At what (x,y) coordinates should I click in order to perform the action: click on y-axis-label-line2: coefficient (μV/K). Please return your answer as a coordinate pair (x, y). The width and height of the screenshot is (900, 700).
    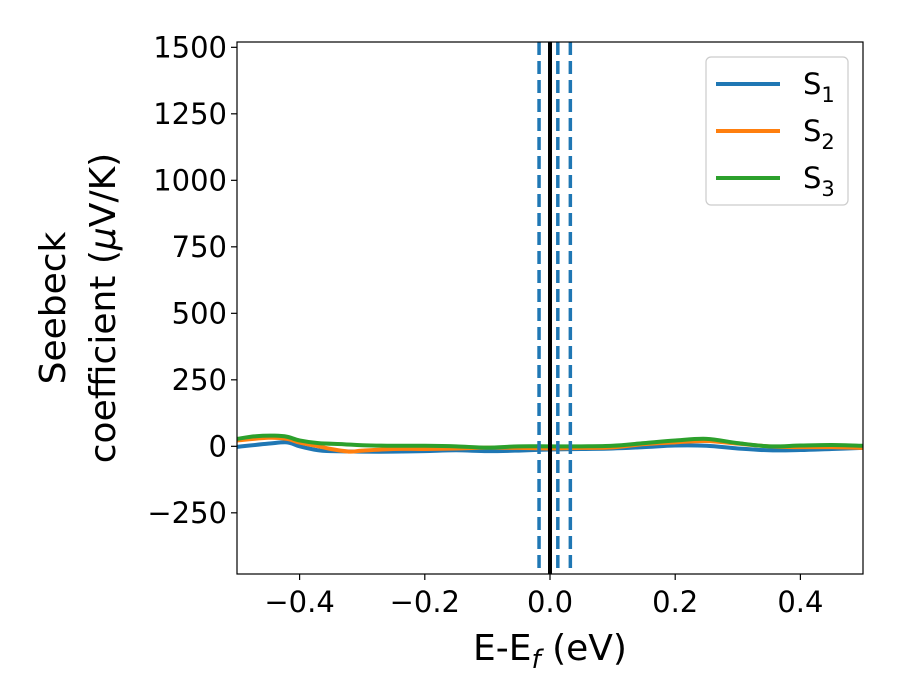
    Looking at the image, I should click on (103, 308).